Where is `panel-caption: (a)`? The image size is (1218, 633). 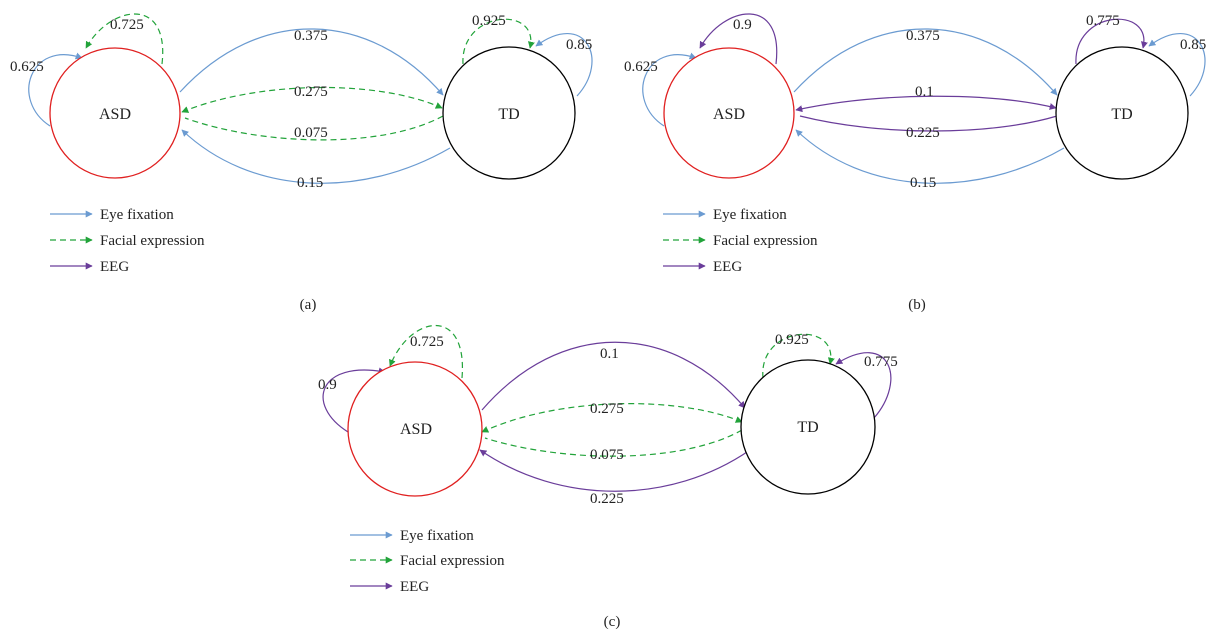
panel-caption: (a) is located at coordinates (308, 305).